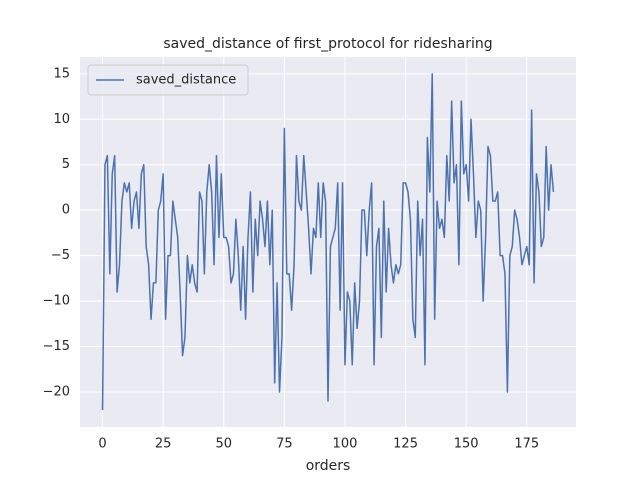 This screenshot has height=484, width=640. I want to click on y-tick-label: −10, so click(56, 301).